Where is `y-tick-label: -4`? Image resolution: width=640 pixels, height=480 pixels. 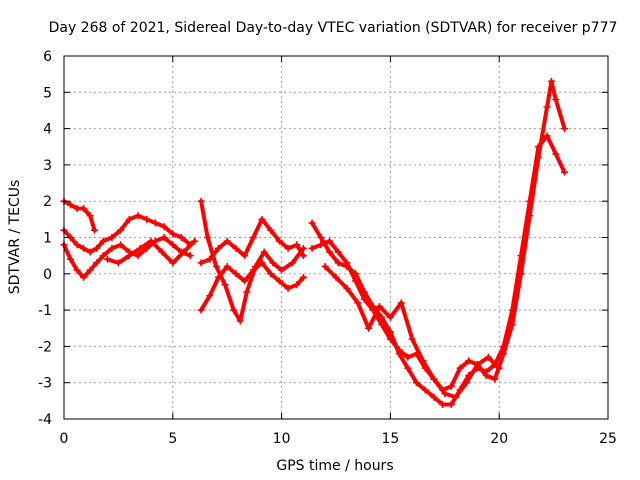 y-tick-label: -4 is located at coordinates (45, 420).